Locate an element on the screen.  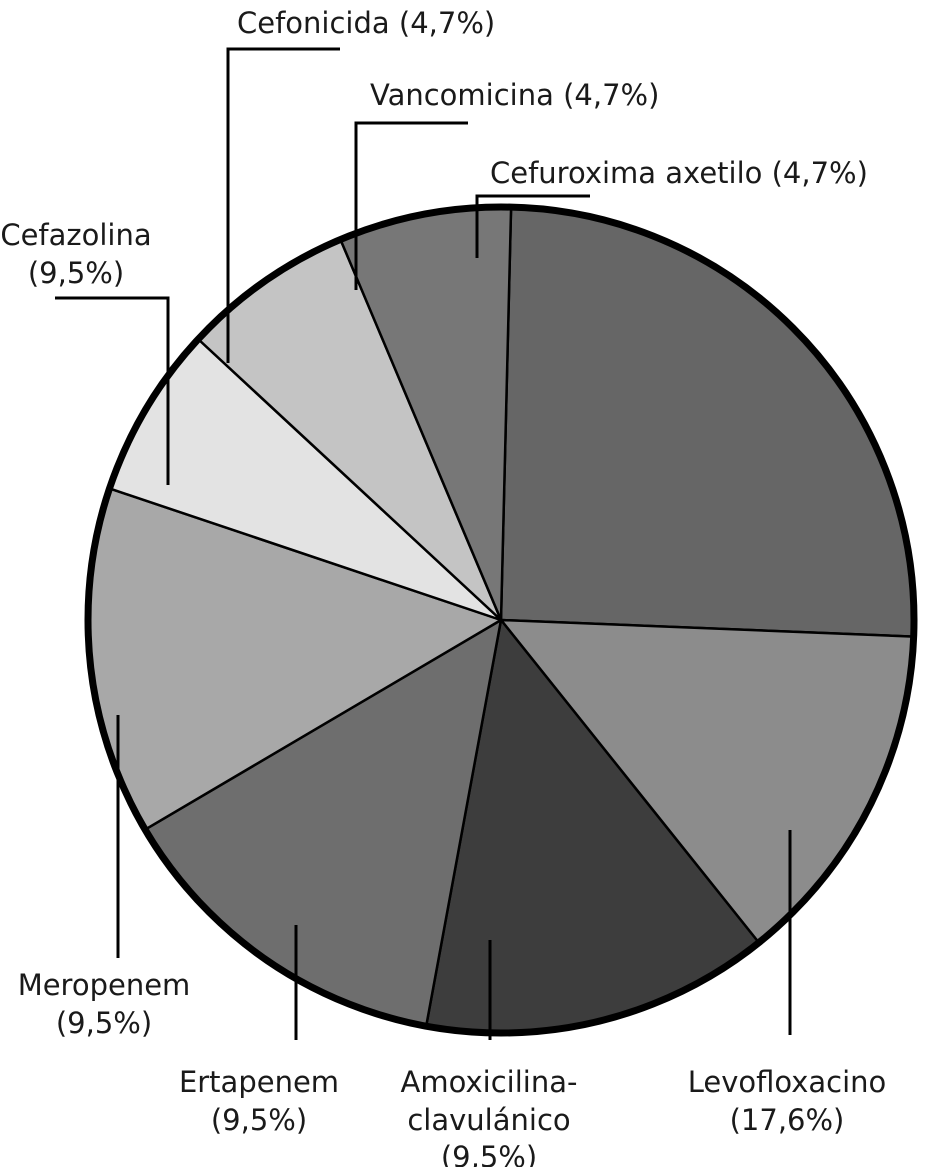
slice-label: (17,6%) is located at coordinates (787, 1120).